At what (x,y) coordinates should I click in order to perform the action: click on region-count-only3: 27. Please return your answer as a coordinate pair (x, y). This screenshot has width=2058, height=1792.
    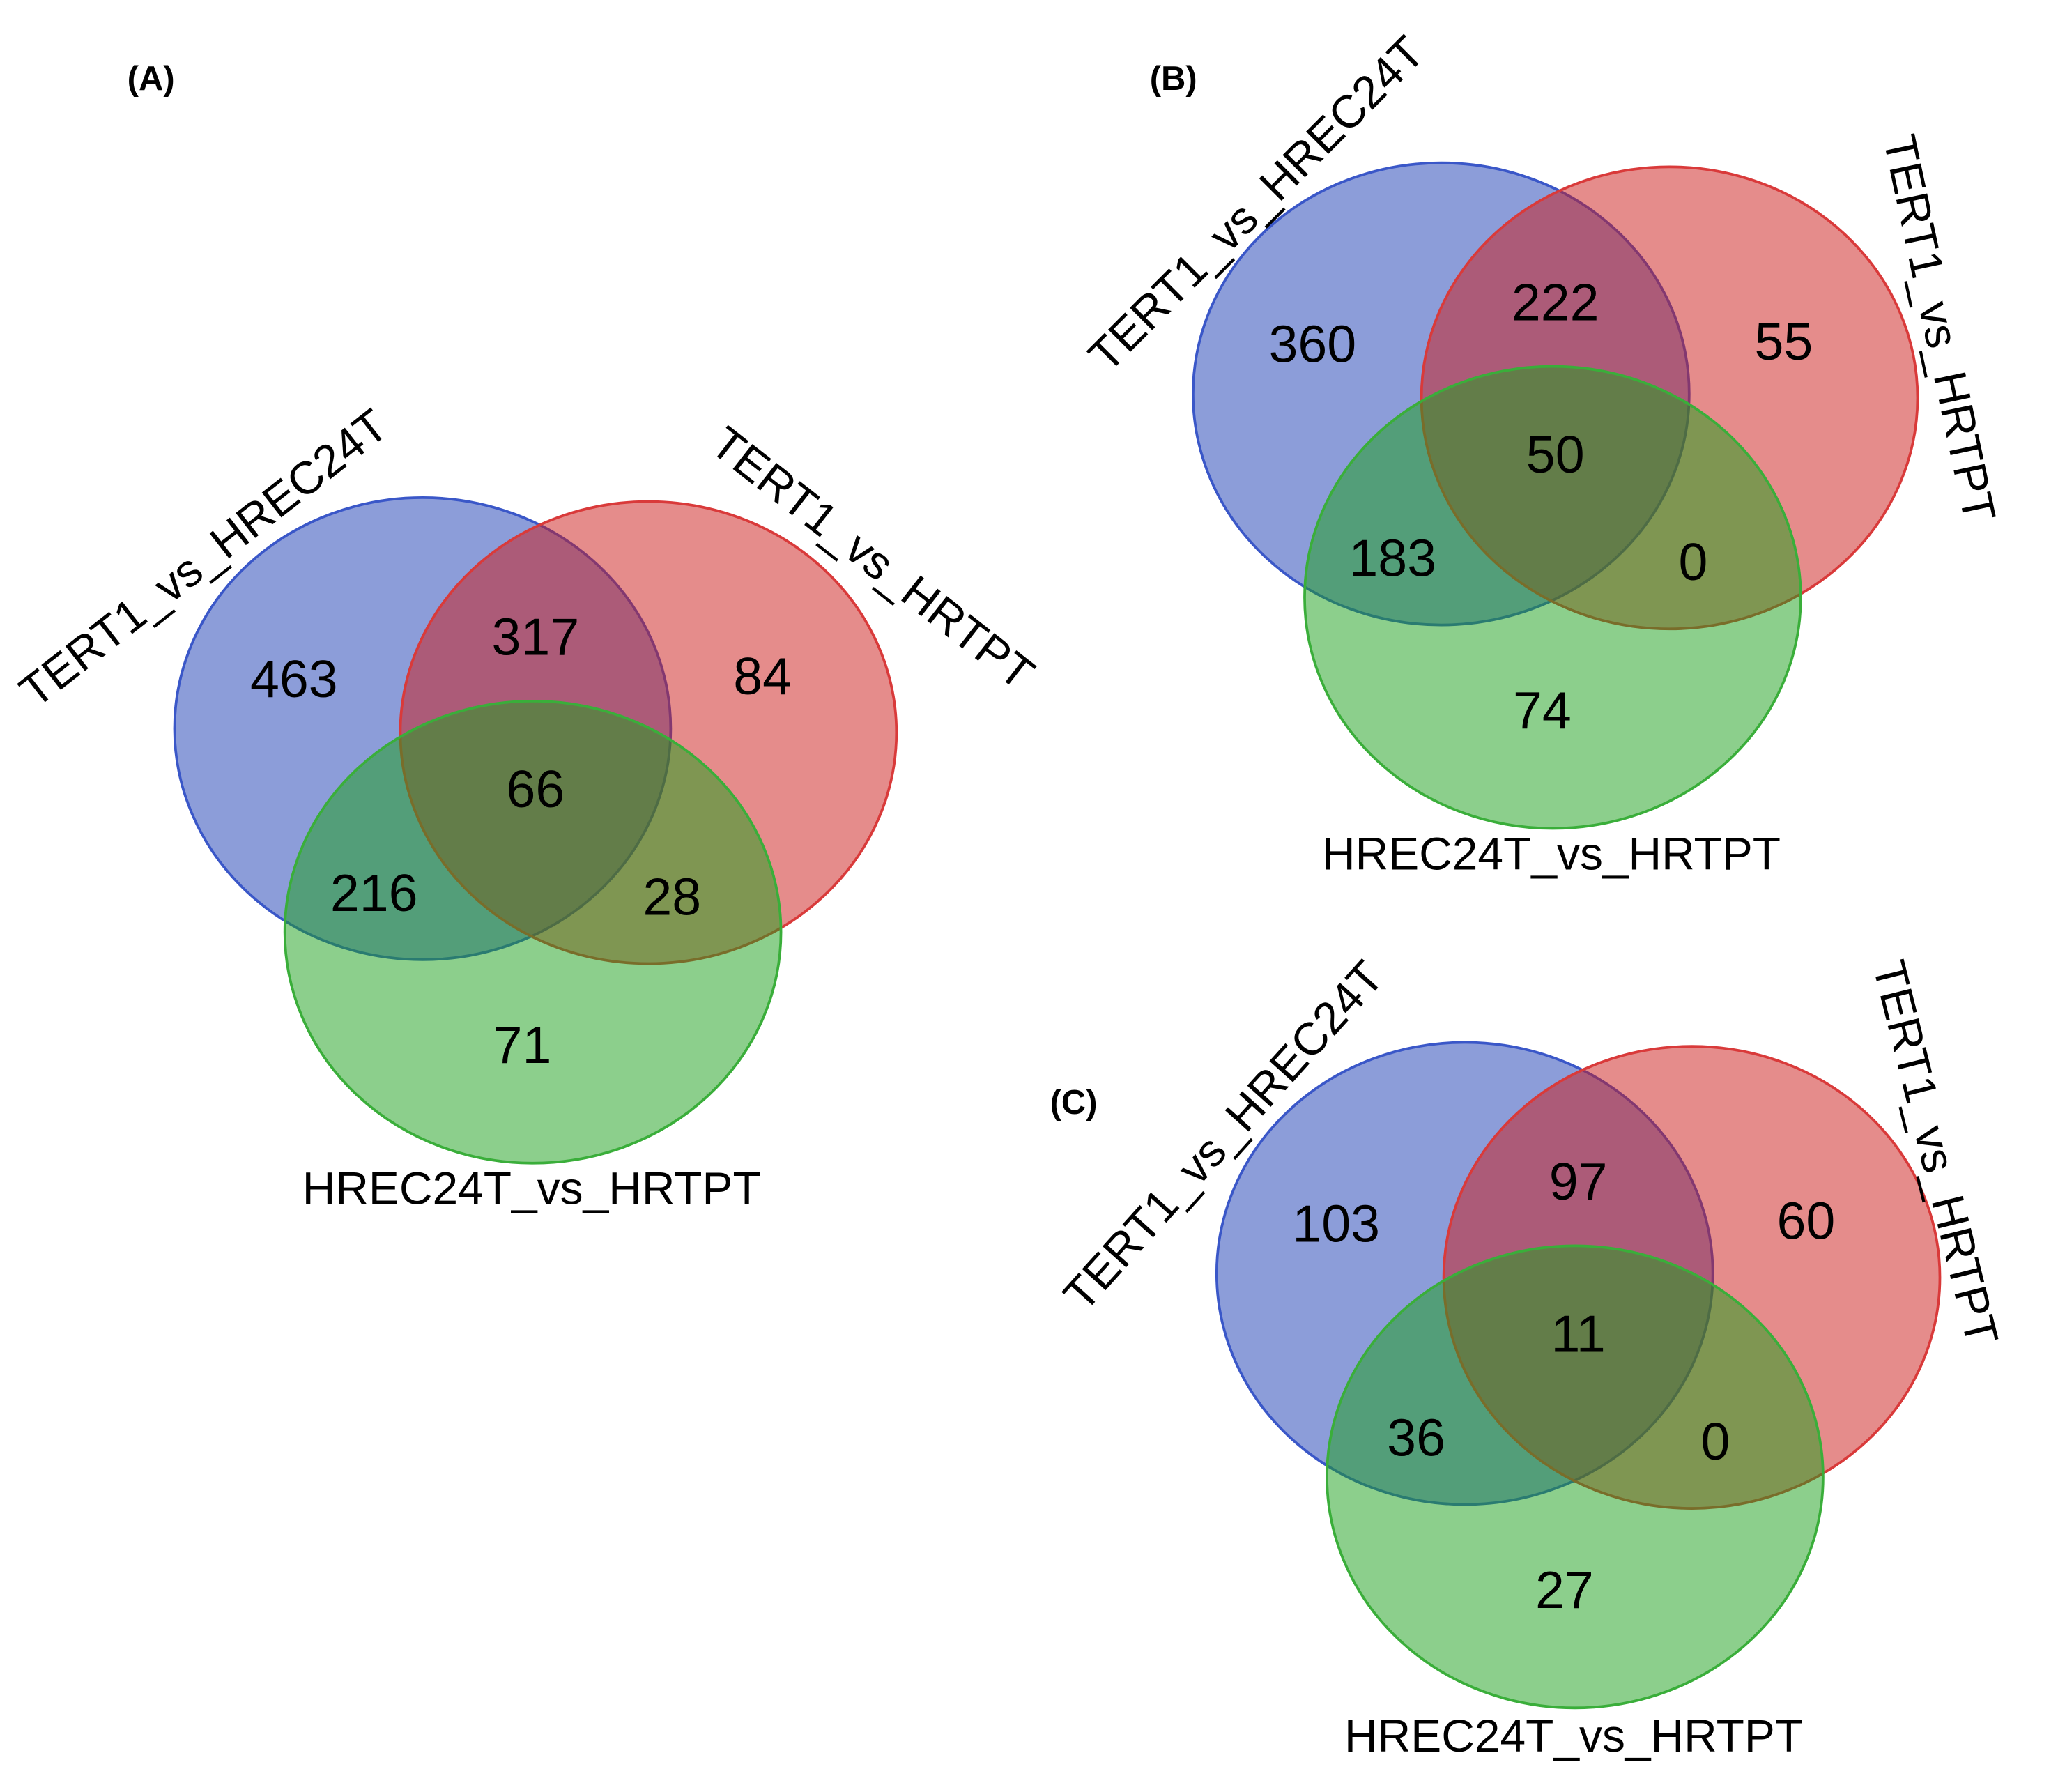
    Looking at the image, I should click on (1564, 1590).